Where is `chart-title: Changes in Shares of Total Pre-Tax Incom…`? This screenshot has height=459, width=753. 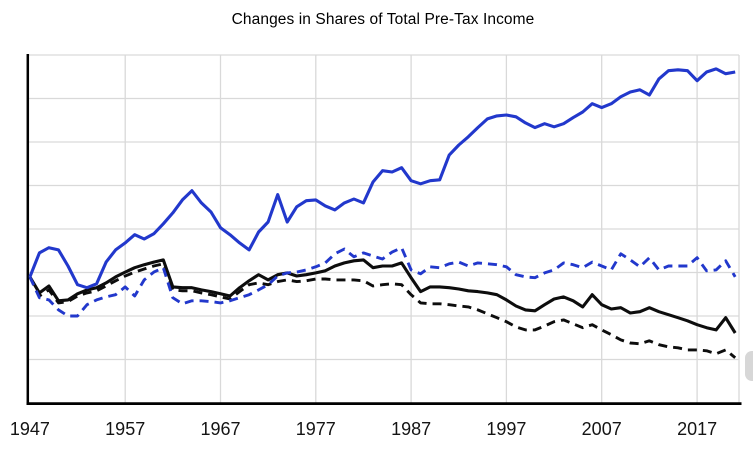 chart-title: Changes in Shares of Total Pre-Tax Incom… is located at coordinates (383, 19).